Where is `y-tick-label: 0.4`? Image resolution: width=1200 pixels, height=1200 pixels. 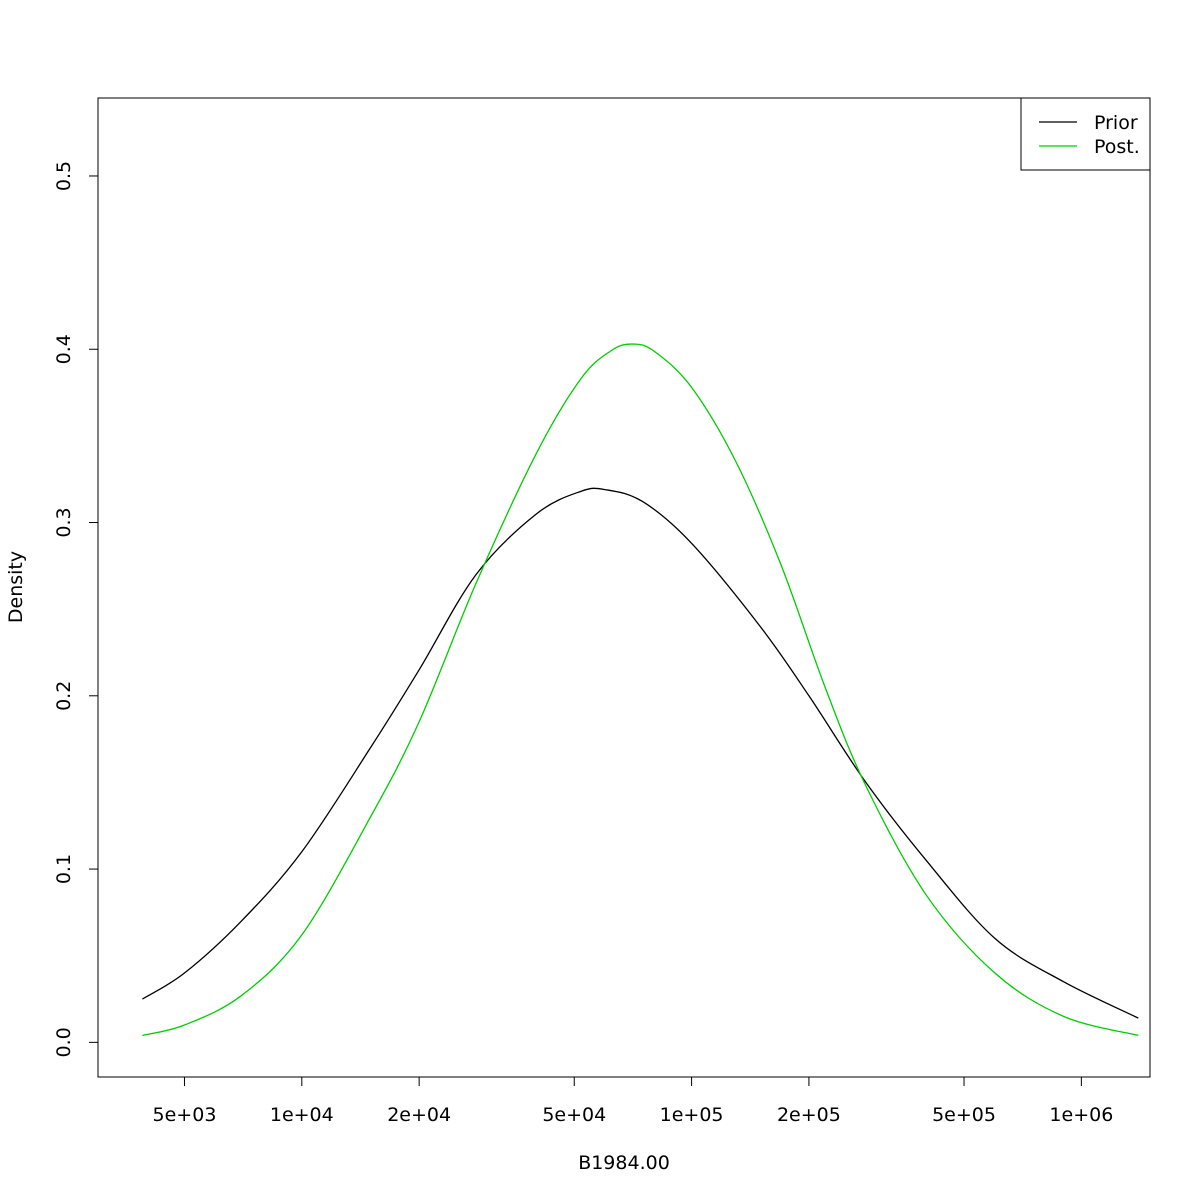 y-tick-label: 0.4 is located at coordinates (64, 349).